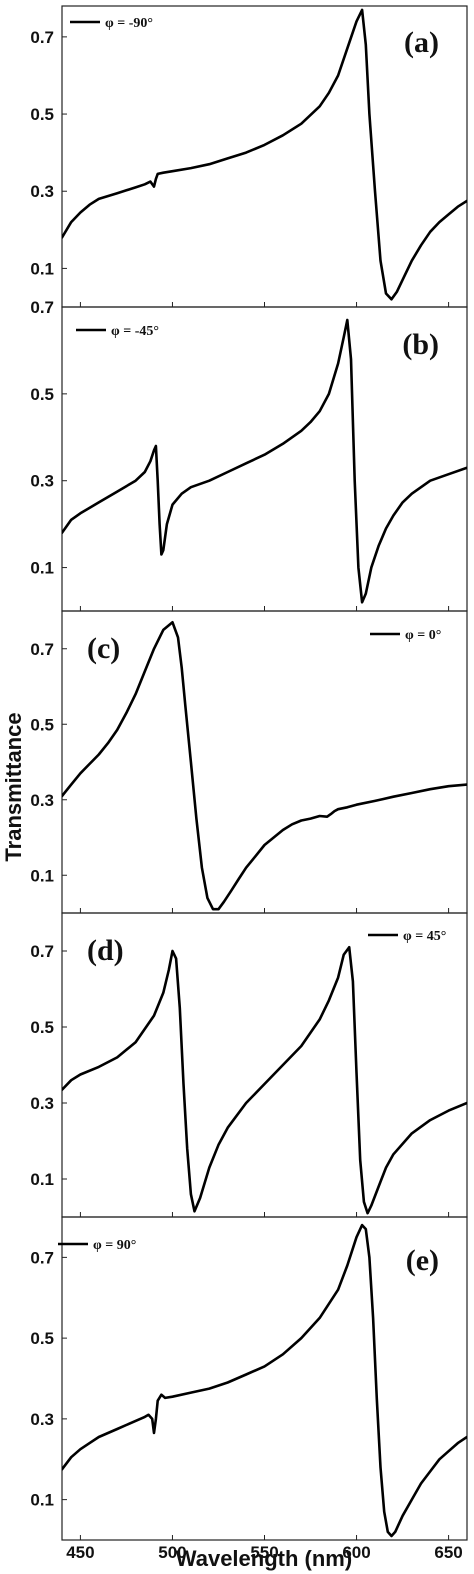 This screenshot has height=1574, width=474. Describe the element at coordinates (356, 1552) in the screenshot. I see `x-tick-label: 600` at that location.